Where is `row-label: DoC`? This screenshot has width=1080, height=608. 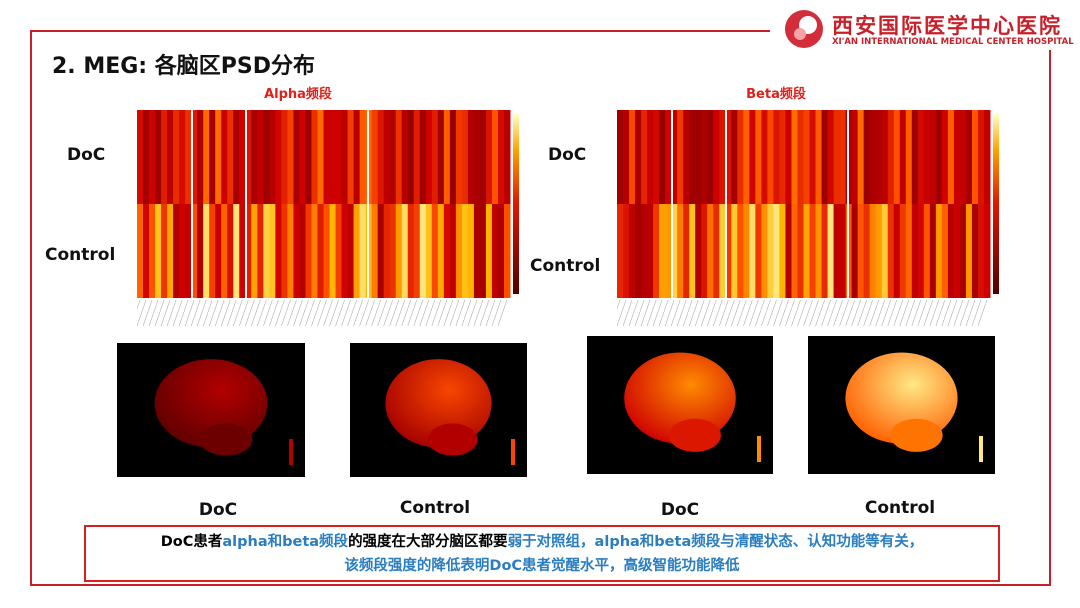
row-label: DoC is located at coordinates (86, 155).